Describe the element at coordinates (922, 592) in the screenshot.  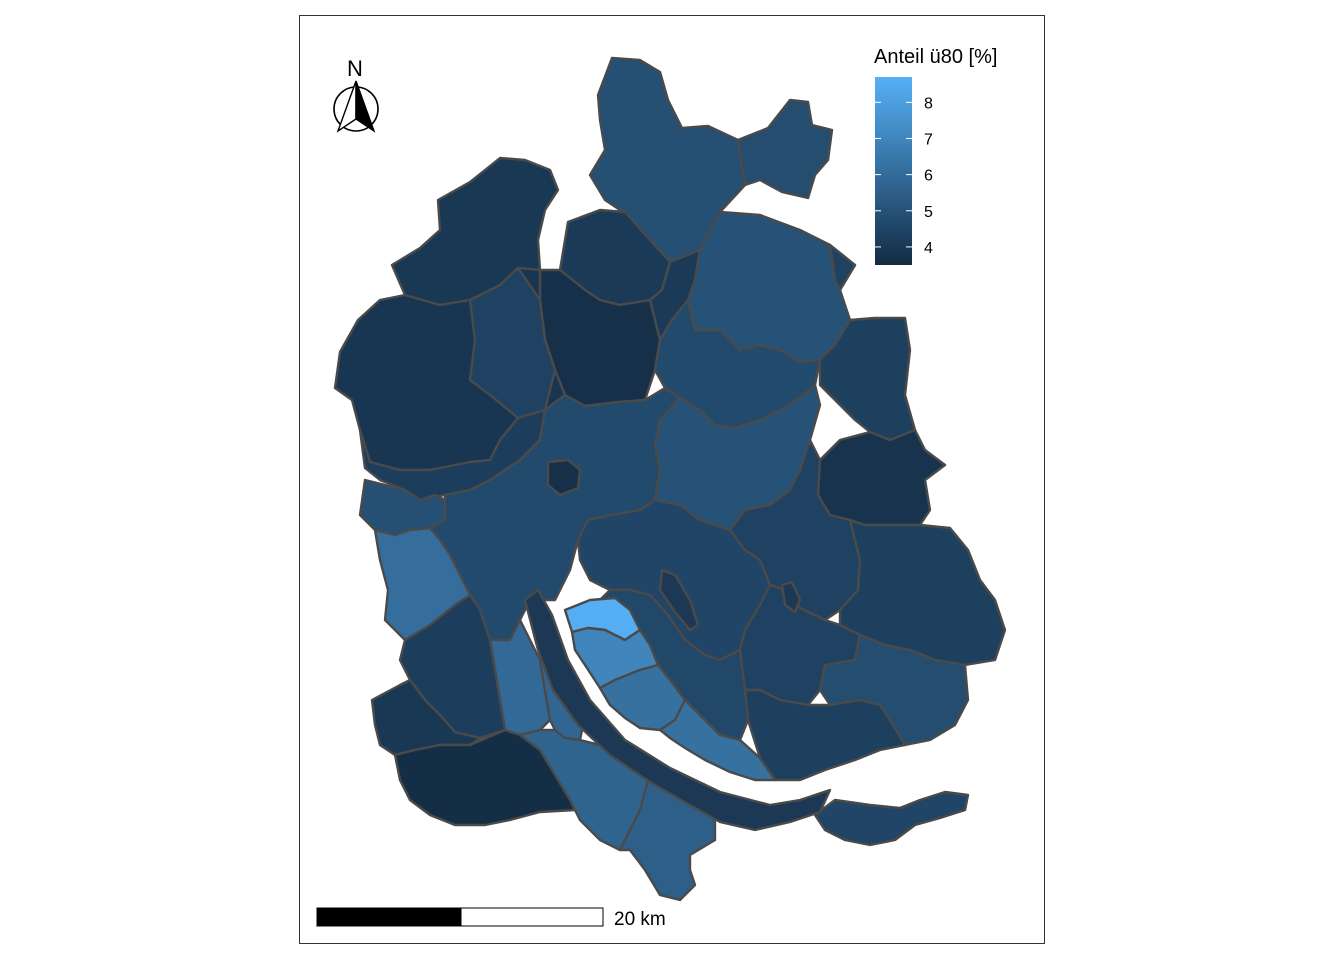
I see `region-south-east-large` at that location.